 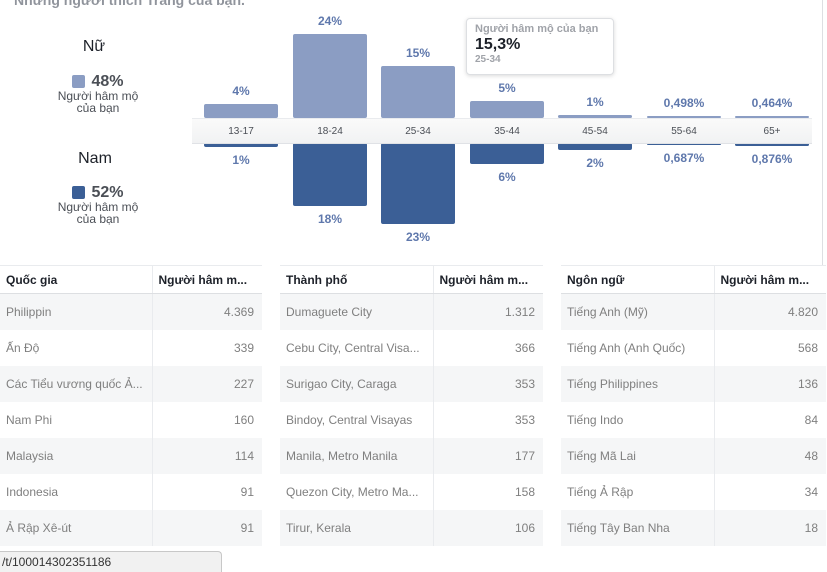 What do you see at coordinates (498, 44) in the screenshot?
I see `tooltip-value: 15,3%` at bounding box center [498, 44].